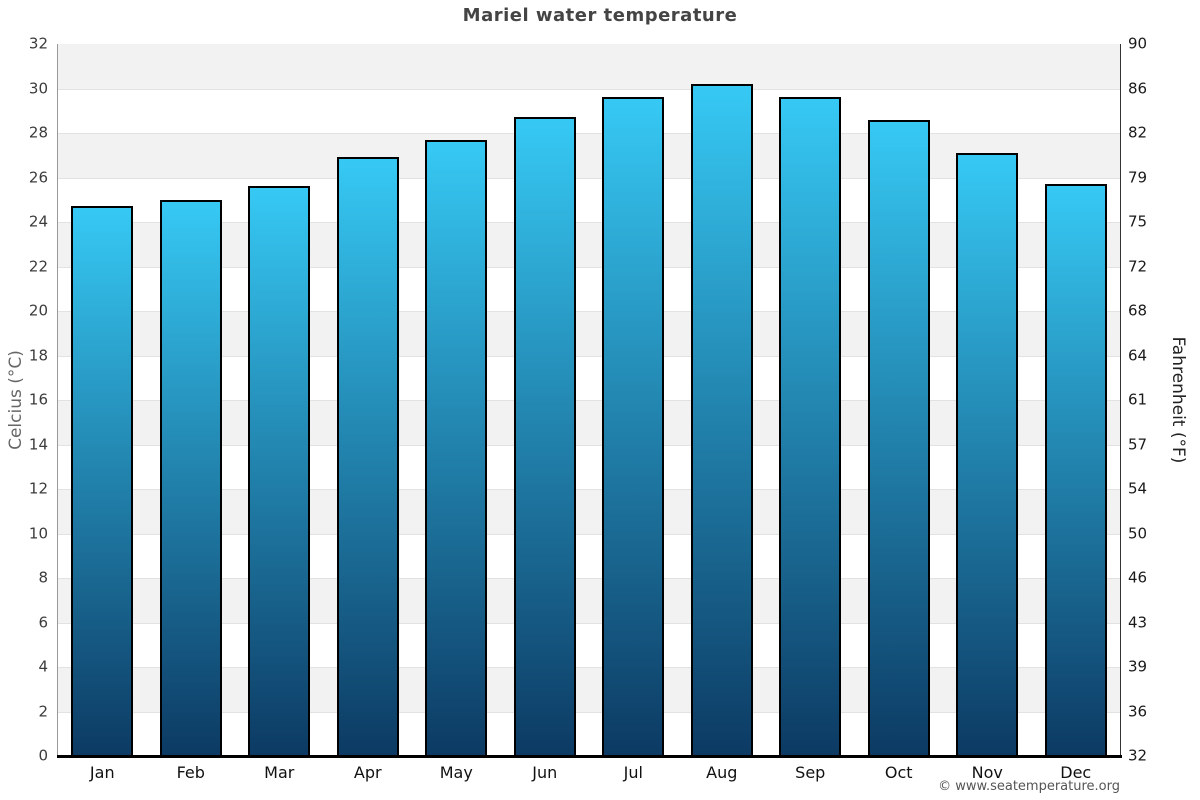 Image resolution: width=1200 pixels, height=800 pixels. Describe the element at coordinates (43, 666) in the screenshot. I see `y-tick-celsius-4: 4` at that location.